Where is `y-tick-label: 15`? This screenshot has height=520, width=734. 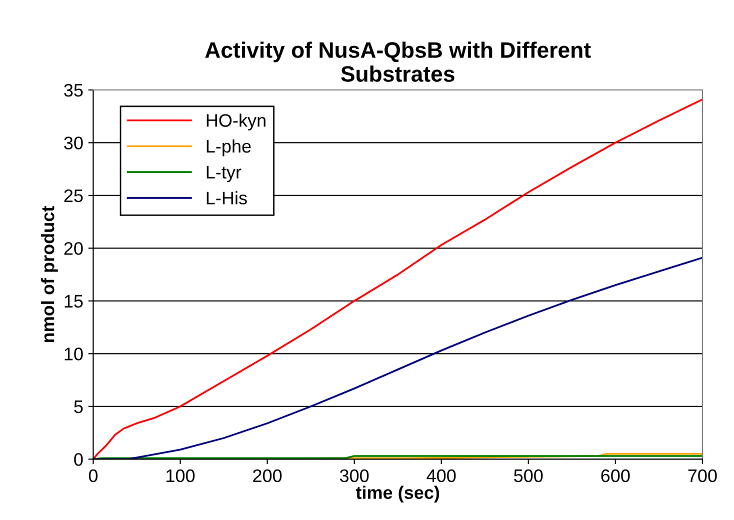 y-tick-label: 15 is located at coordinates (73, 301).